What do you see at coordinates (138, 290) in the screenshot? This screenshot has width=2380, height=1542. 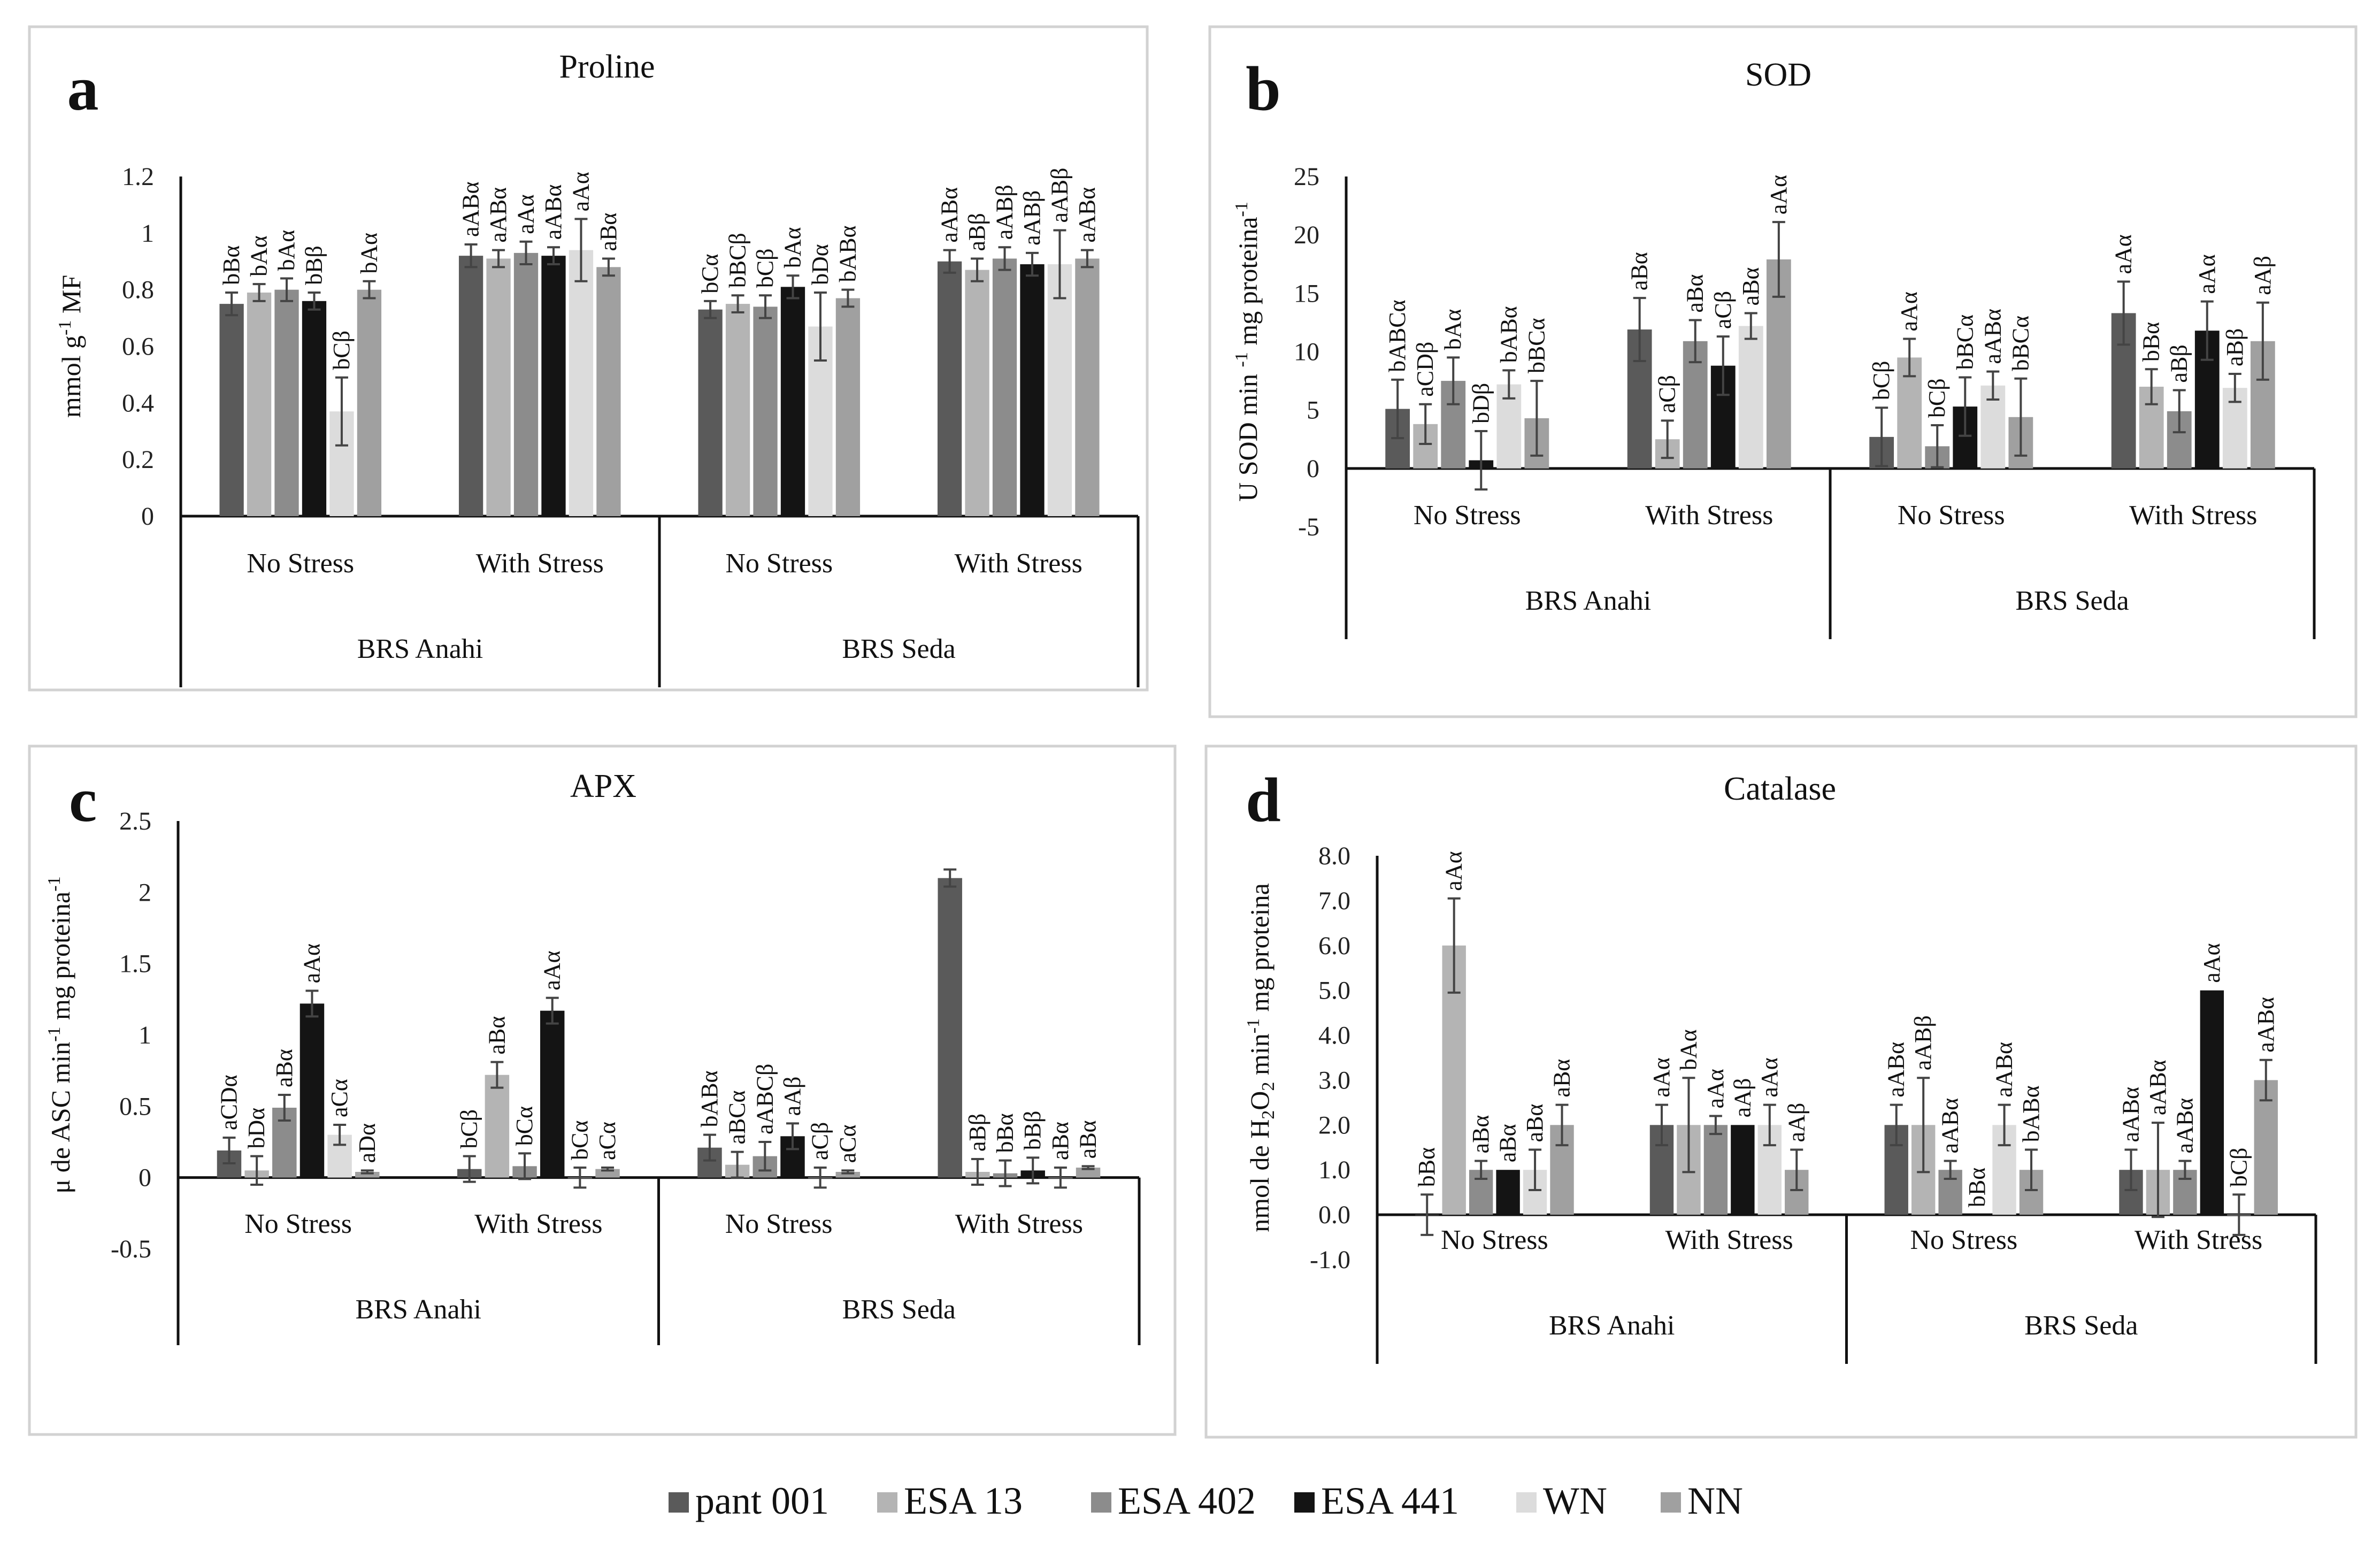 I see `y-tick-label: 0.8` at bounding box center [138, 290].